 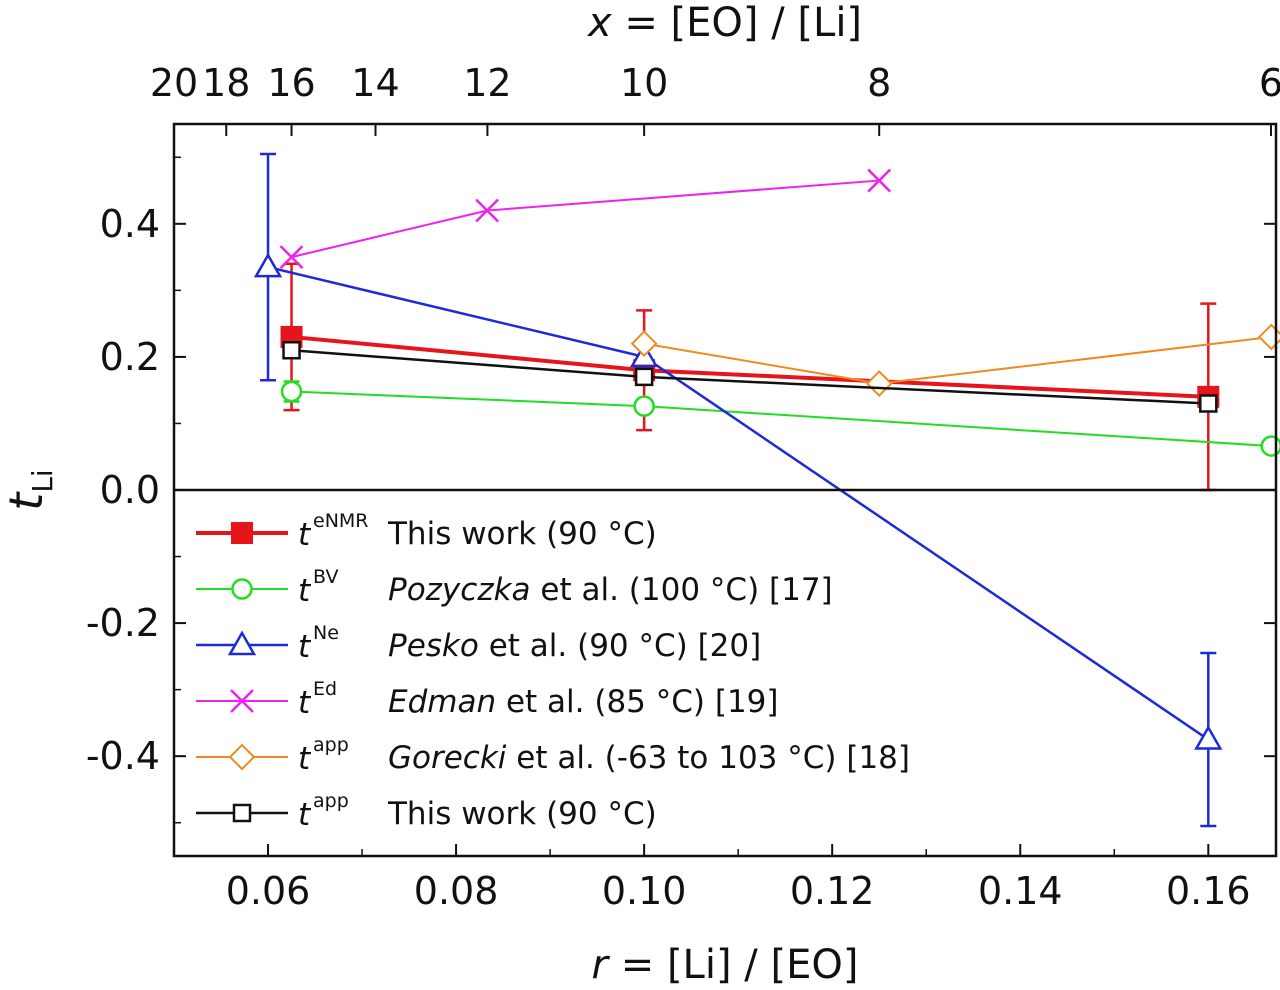 I want to click on legend-superscript: eNMR, so click(x=341, y=521).